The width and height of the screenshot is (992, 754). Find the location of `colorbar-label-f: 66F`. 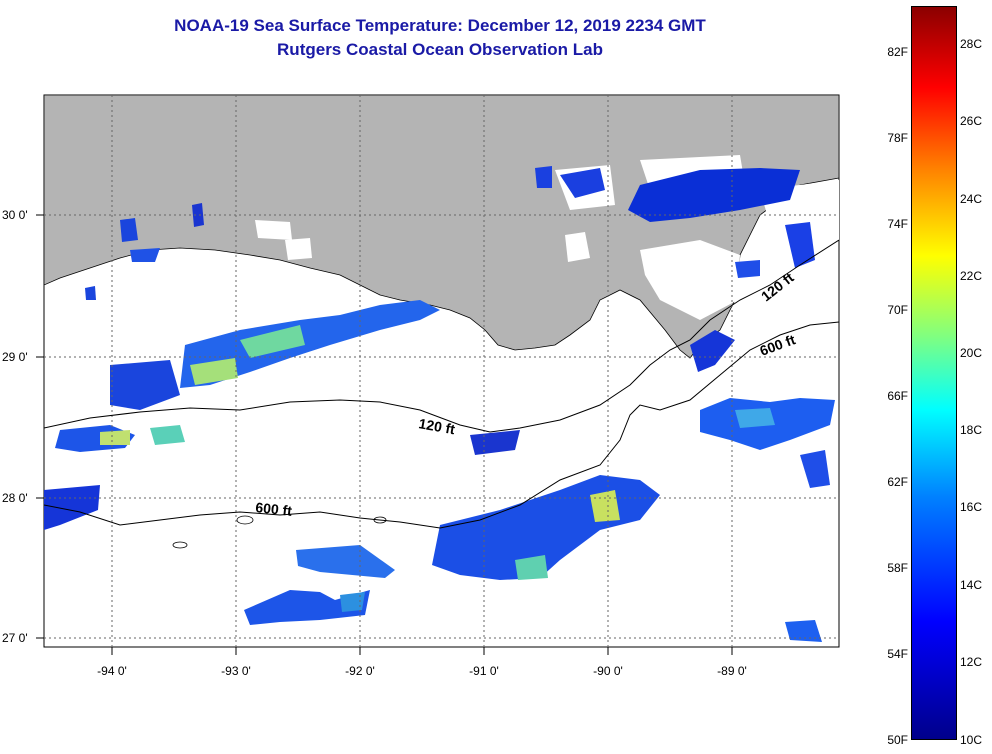

colorbar-label-f: 66F is located at coordinates (897, 396).